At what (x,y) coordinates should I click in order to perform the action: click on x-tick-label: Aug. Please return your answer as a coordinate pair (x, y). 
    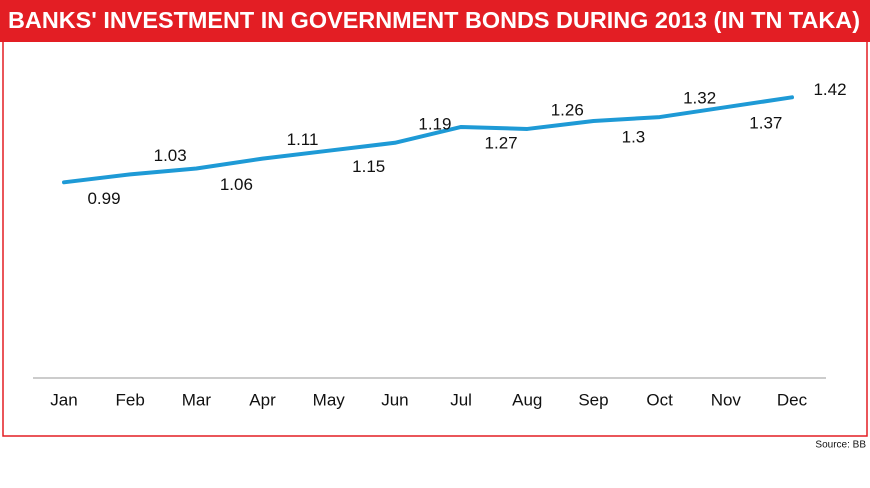
    Looking at the image, I should click on (527, 399).